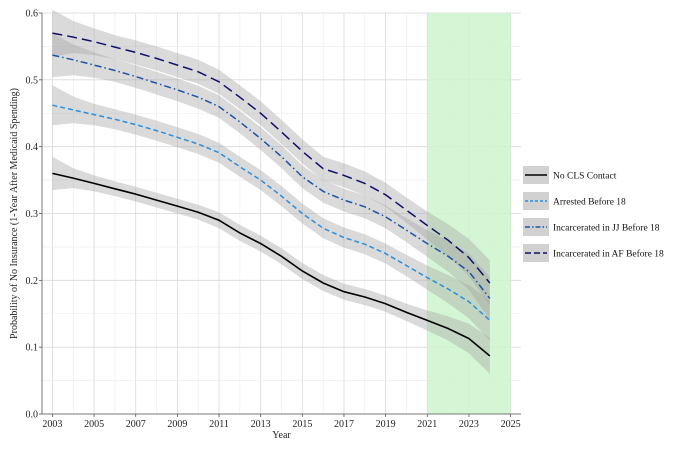  Describe the element at coordinates (32, 214) in the screenshot. I see `y-tick-label: 0.3` at that location.